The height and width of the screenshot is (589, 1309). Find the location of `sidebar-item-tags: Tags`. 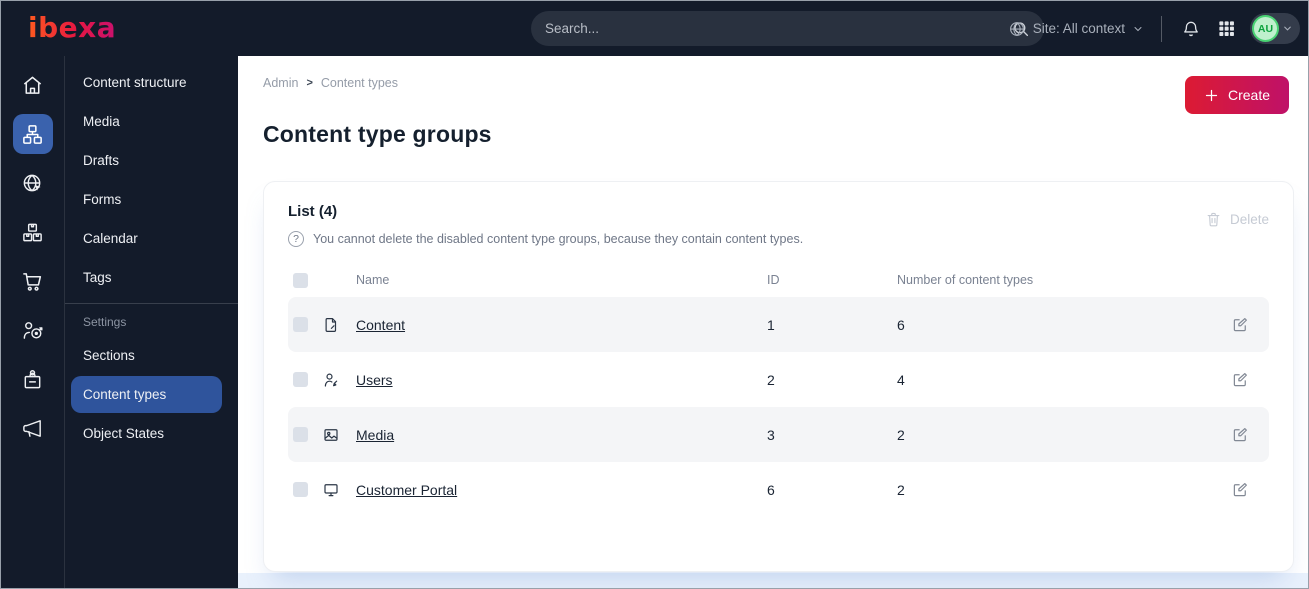

sidebar-item-tags: Tags is located at coordinates (97, 277).